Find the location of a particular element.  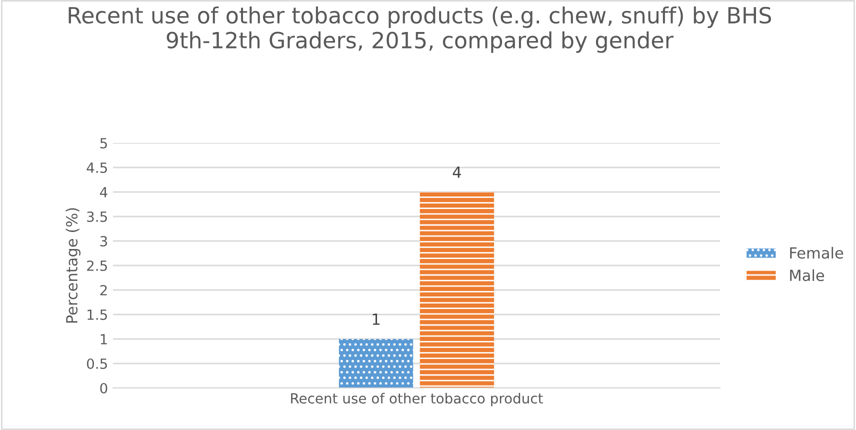

y-tick-label: 3.5 is located at coordinates (97, 216).